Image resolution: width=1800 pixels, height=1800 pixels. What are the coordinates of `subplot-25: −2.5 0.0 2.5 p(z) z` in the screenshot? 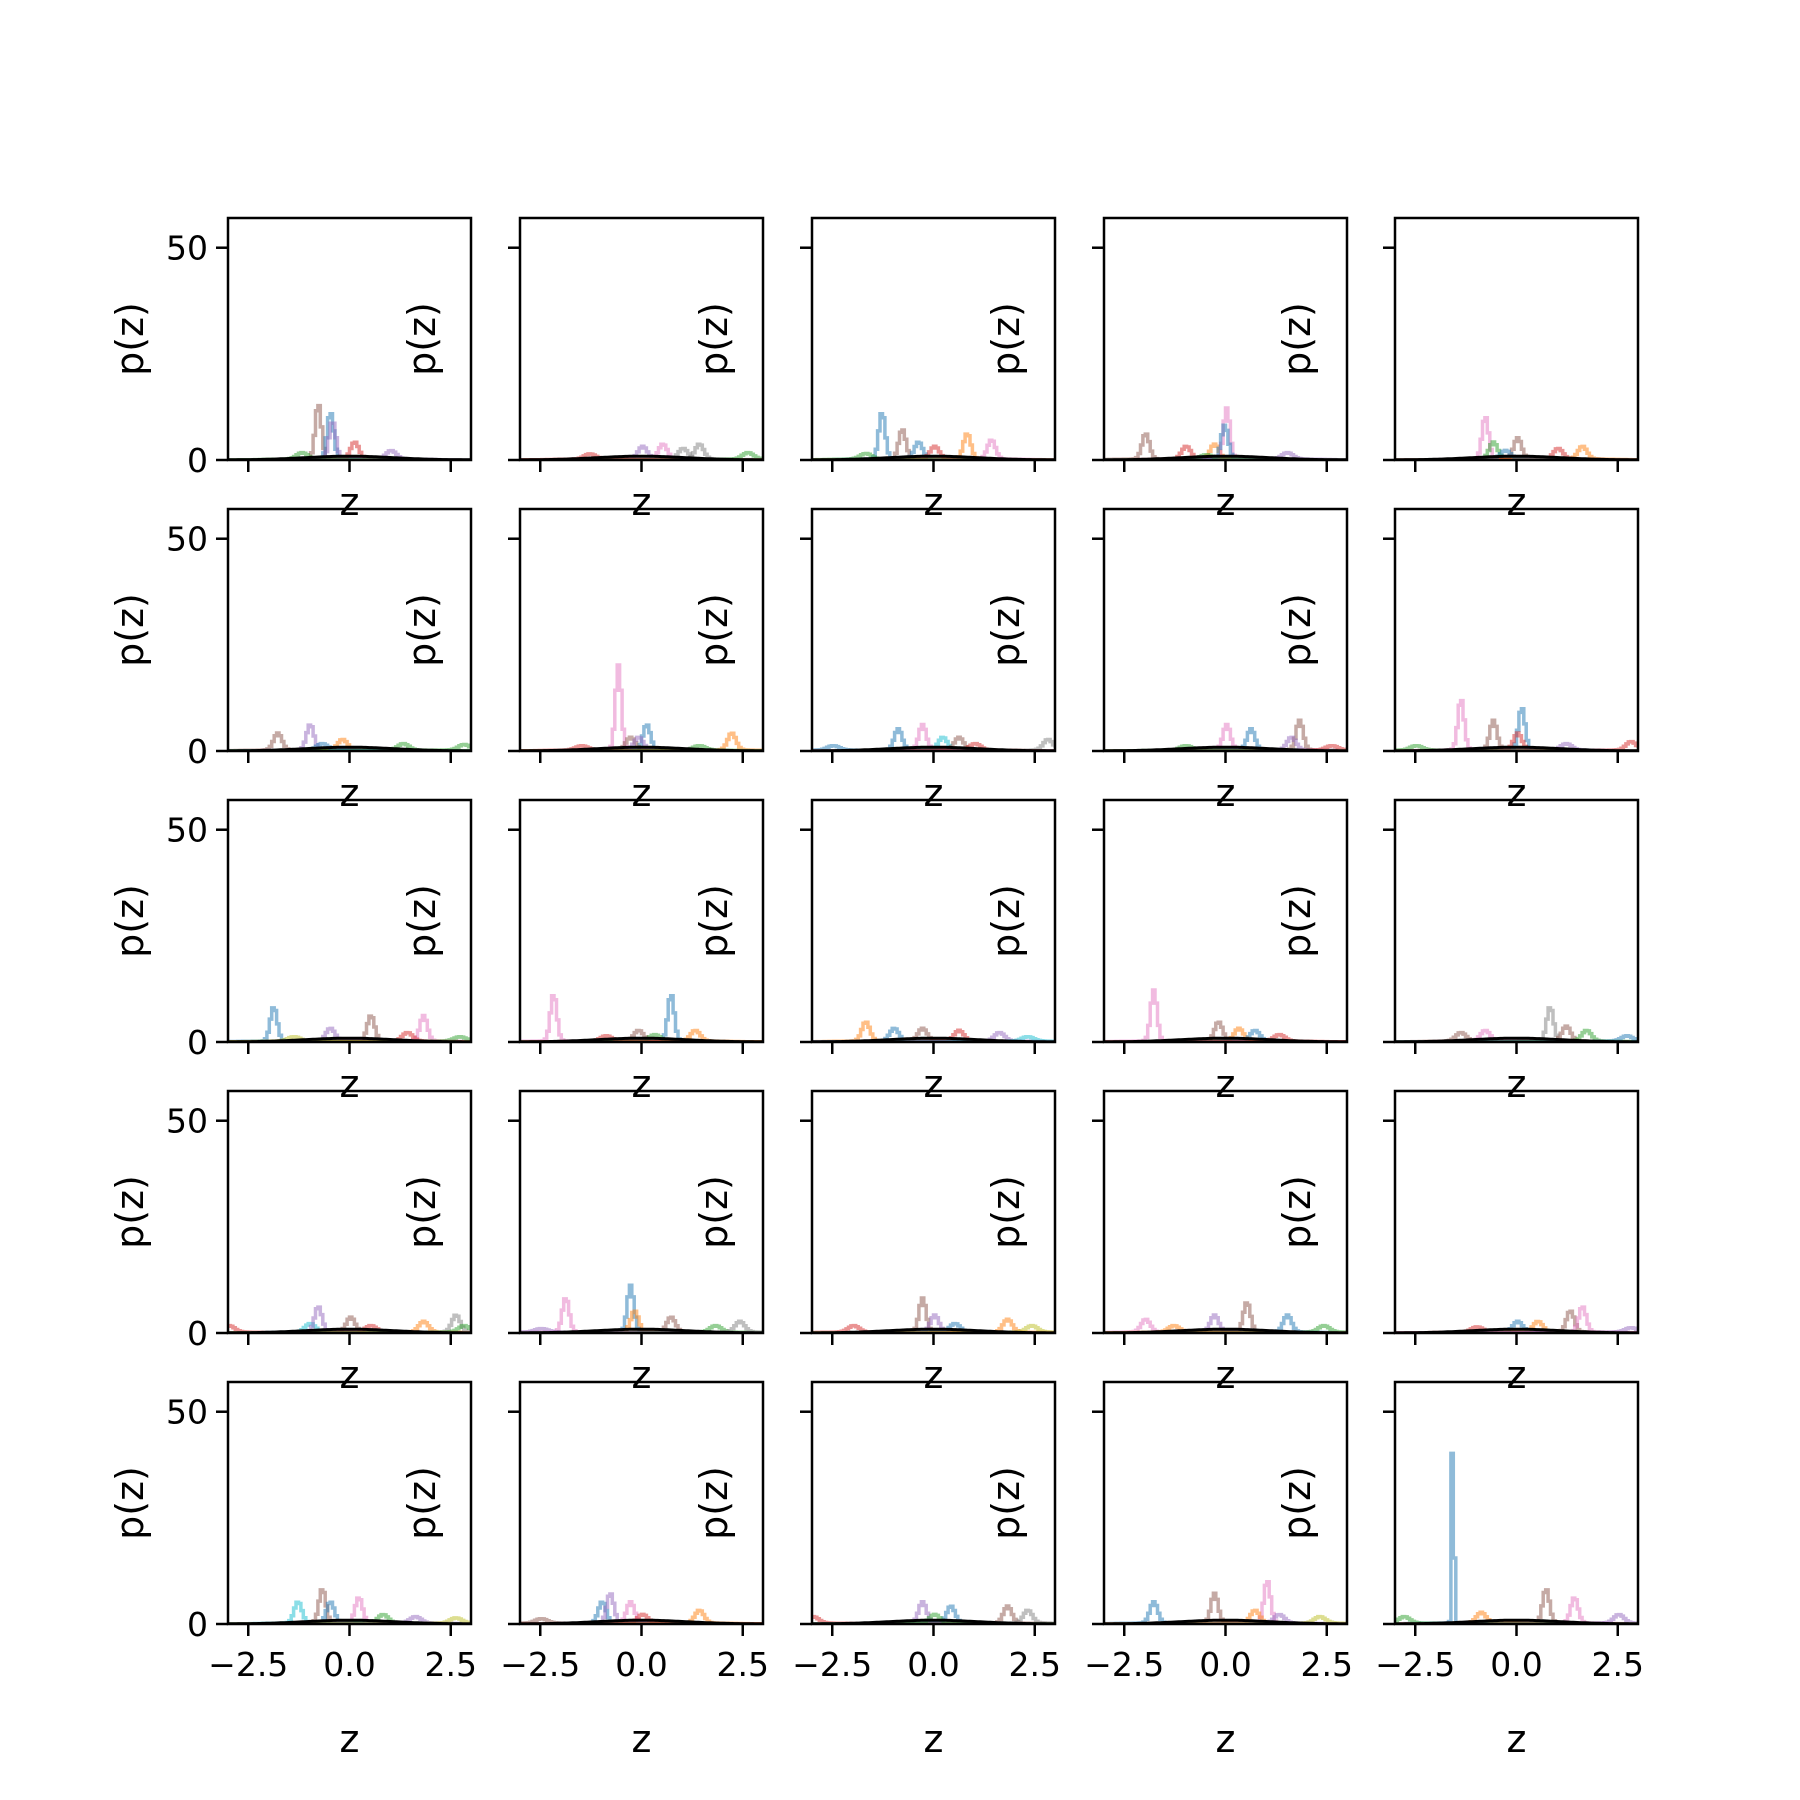 It's located at (1459, 1570).